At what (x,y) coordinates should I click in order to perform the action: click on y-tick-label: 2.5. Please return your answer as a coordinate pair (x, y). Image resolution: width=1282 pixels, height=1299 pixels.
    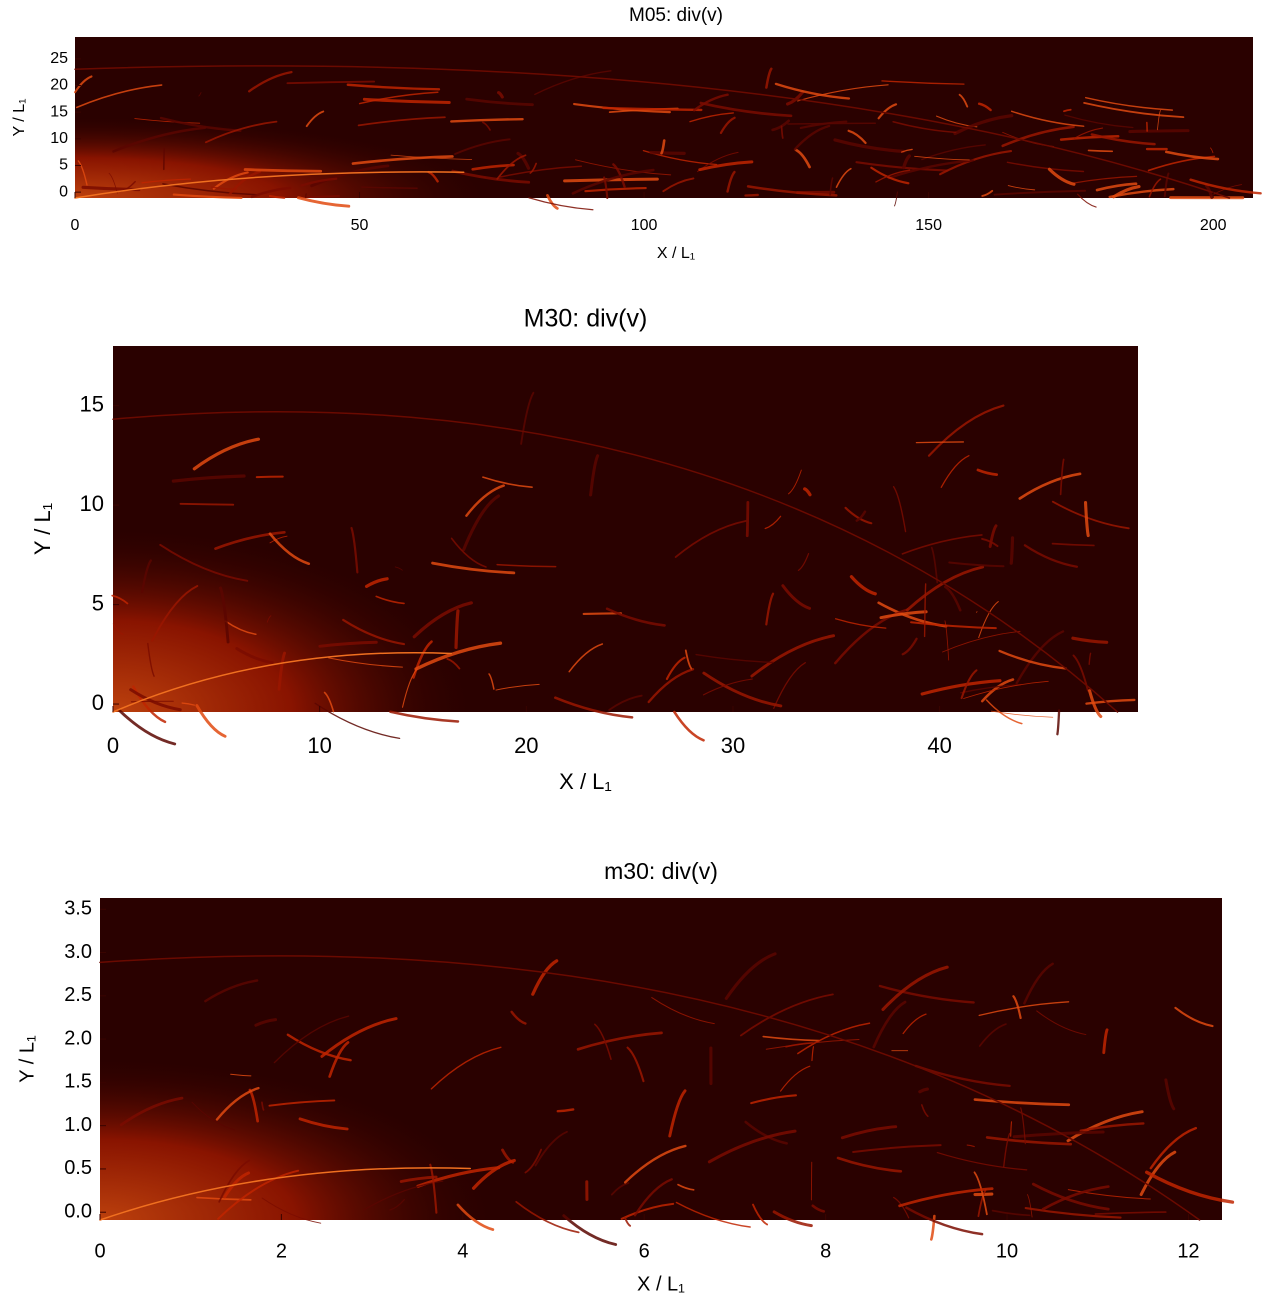
    Looking at the image, I should click on (78, 995).